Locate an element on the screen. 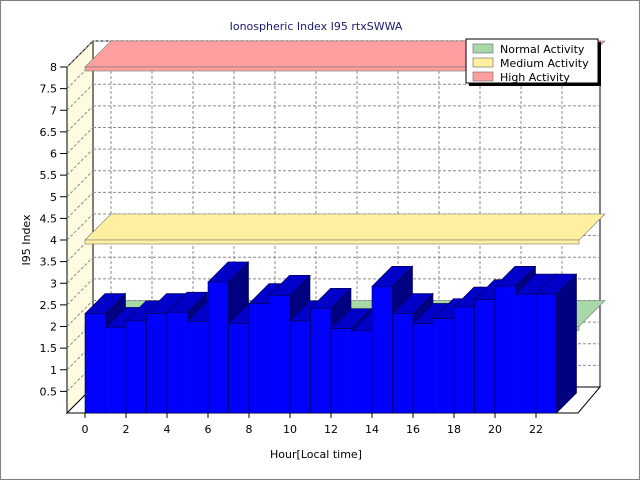  x-tick-label: 22 is located at coordinates (536, 429).